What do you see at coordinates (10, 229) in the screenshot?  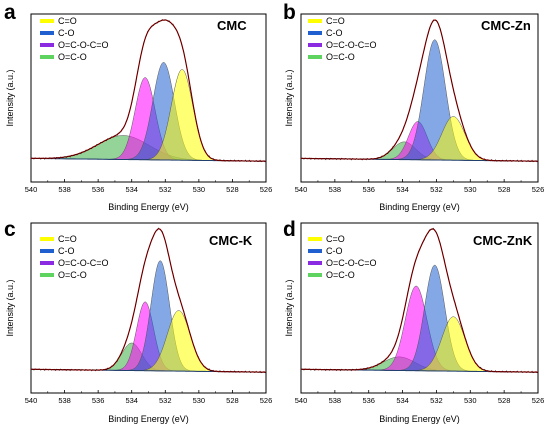 I see `panel-letter: c` at bounding box center [10, 229].